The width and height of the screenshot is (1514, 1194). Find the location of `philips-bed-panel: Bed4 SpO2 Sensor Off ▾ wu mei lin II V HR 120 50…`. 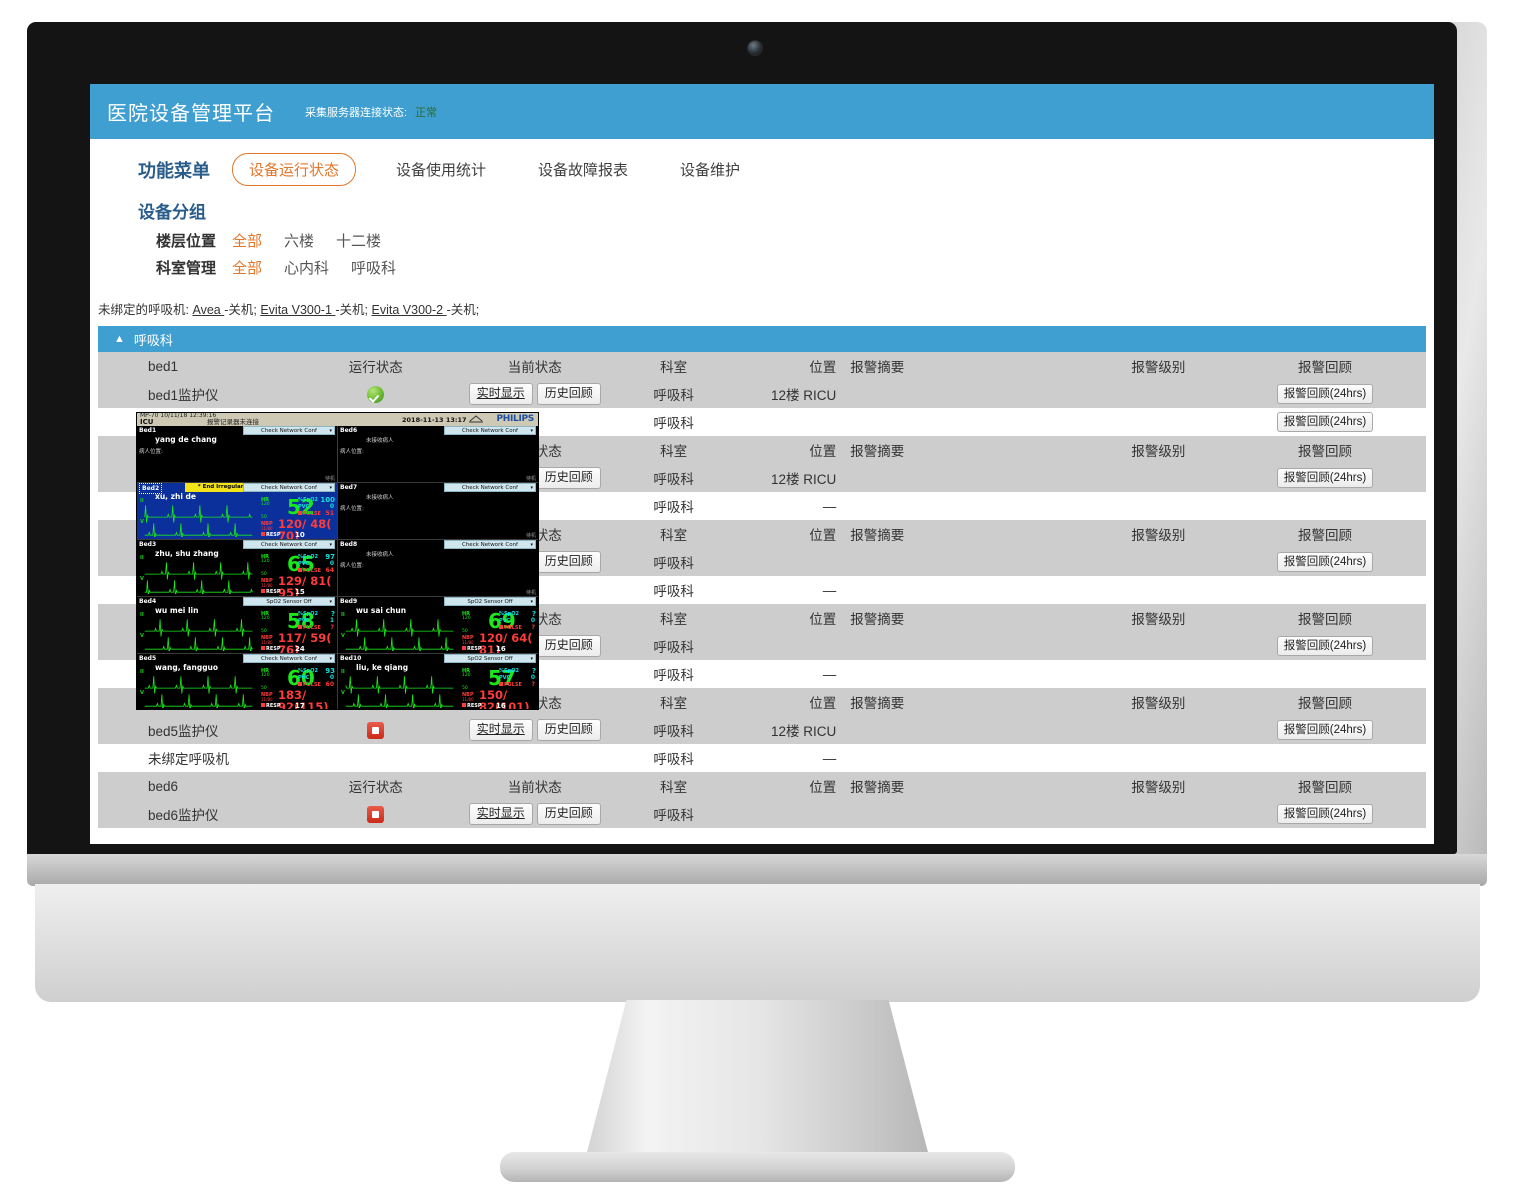

philips-bed-panel: Bed4 SpO2 Sensor Off ▾ wu mei lin II V HR 120 50… is located at coordinates (237, 625).